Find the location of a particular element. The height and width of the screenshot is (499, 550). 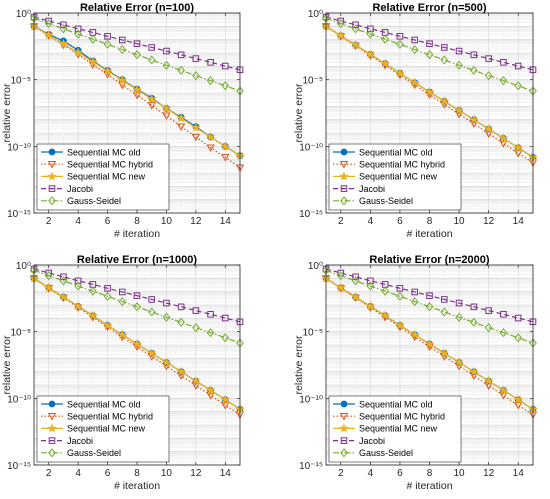

legend-marker-sequential-mc-new is located at coordinates (52, 176).